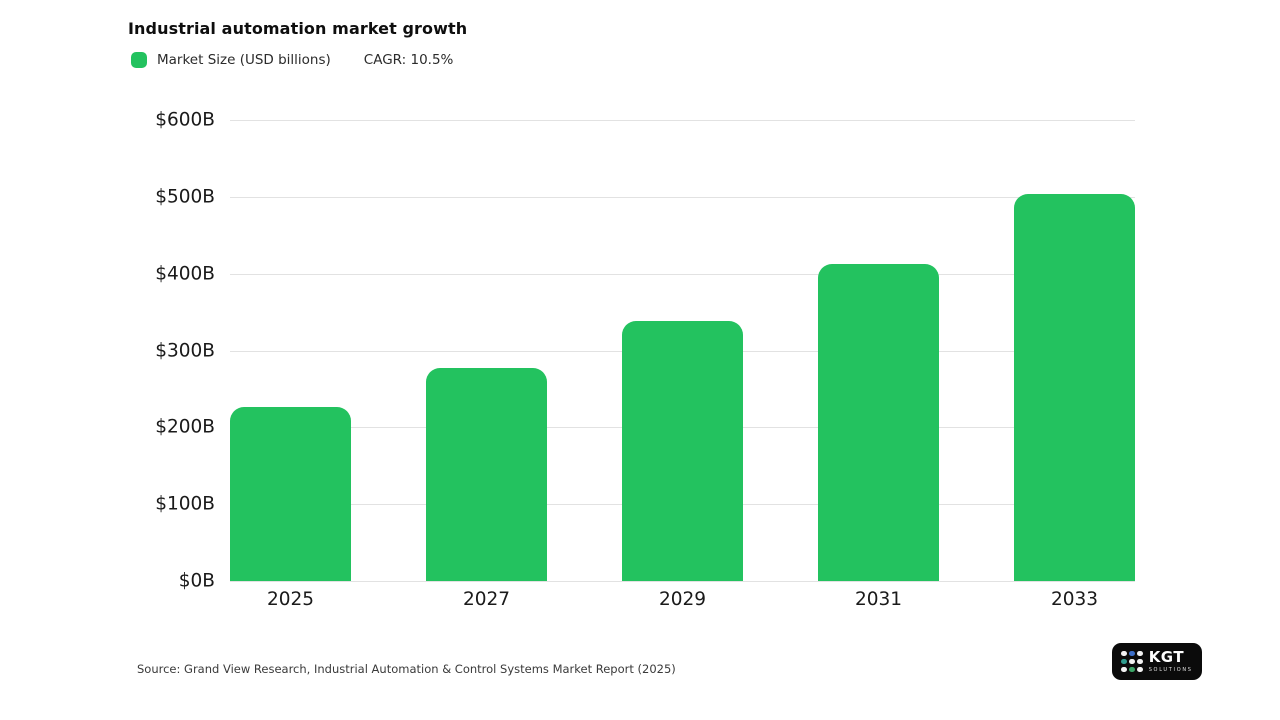 Image resolution: width=1280 pixels, height=720 pixels. I want to click on x-axis-labels: 2025 2027 2029 2031 2033, so click(682, 603).